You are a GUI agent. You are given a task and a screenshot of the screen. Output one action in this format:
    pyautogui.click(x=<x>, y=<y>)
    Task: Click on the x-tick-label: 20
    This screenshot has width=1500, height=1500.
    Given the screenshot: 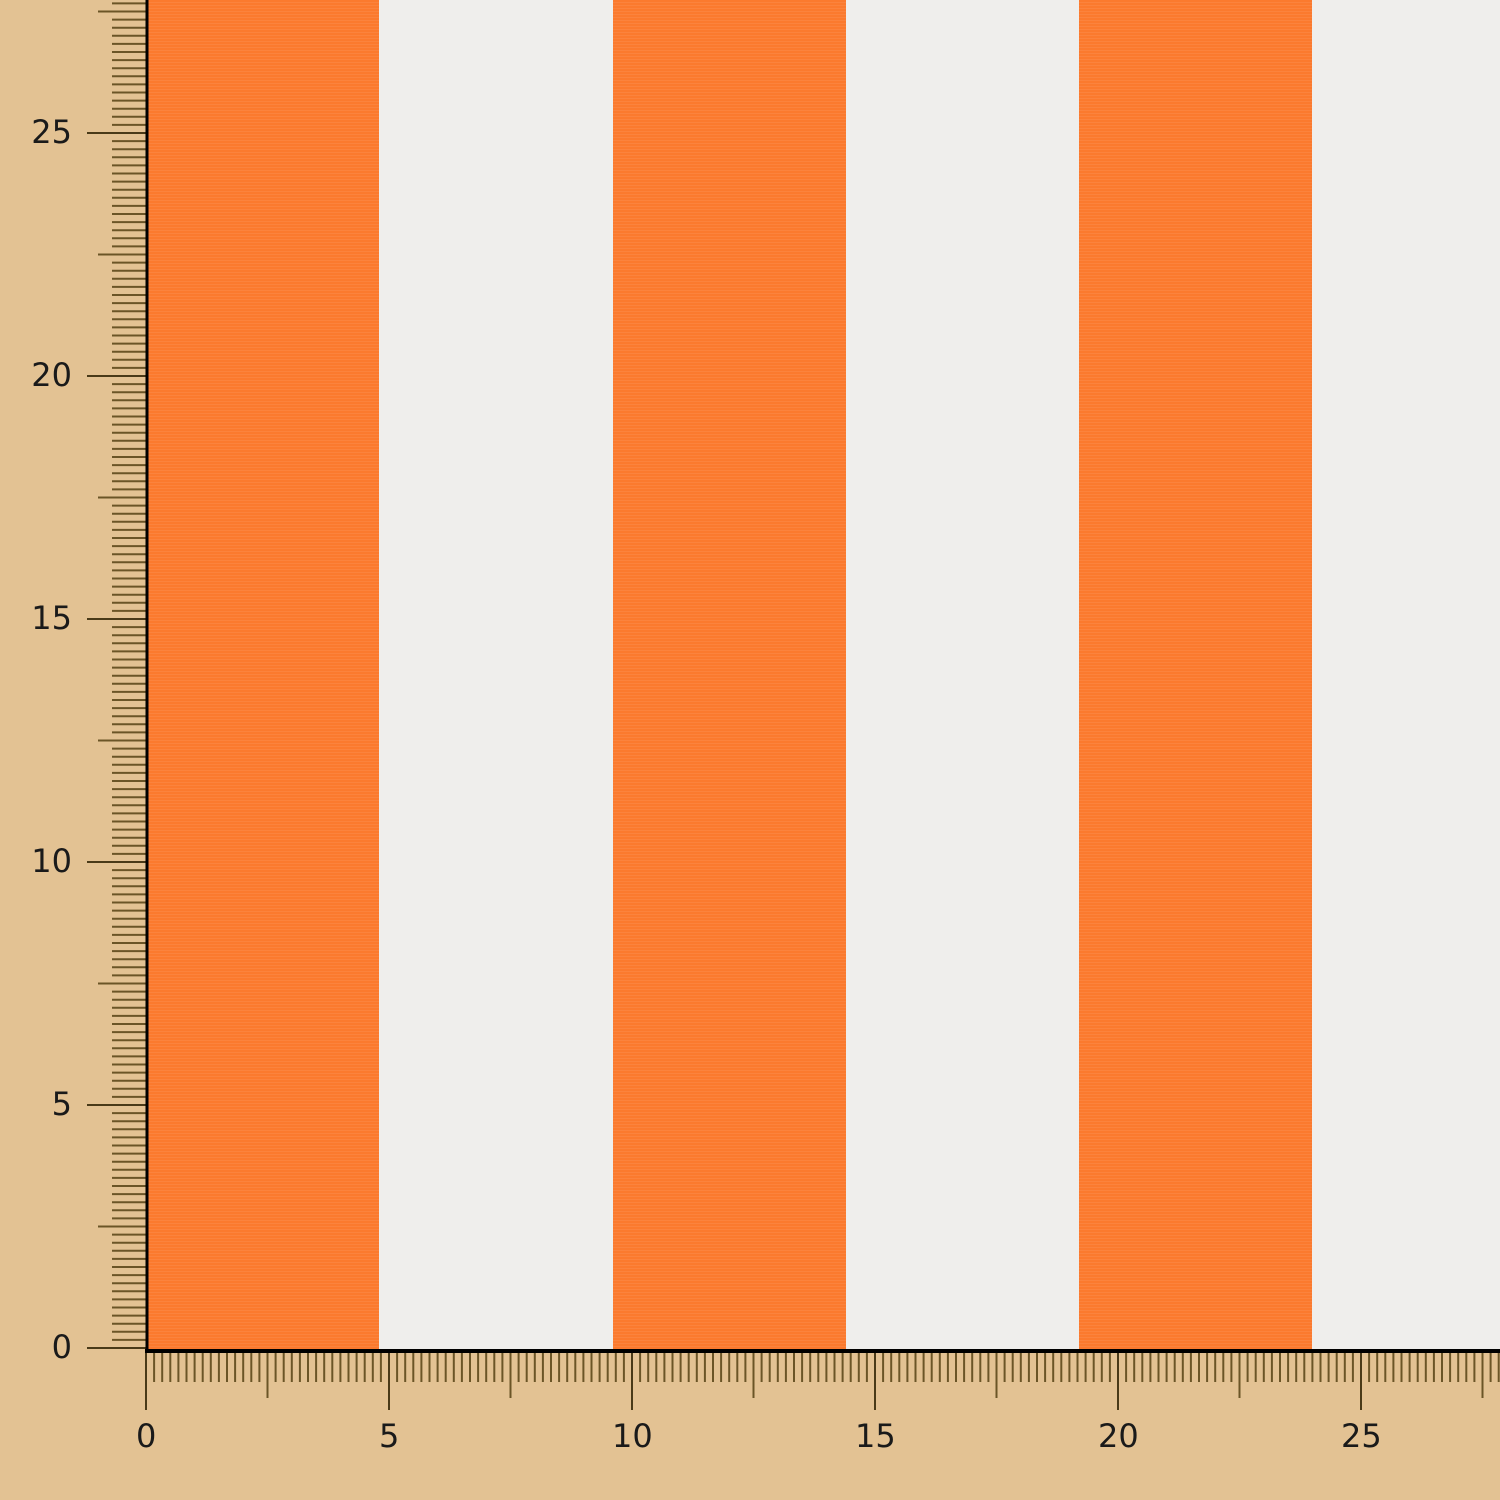 What is the action you would take?
    pyautogui.click(x=1118, y=1436)
    